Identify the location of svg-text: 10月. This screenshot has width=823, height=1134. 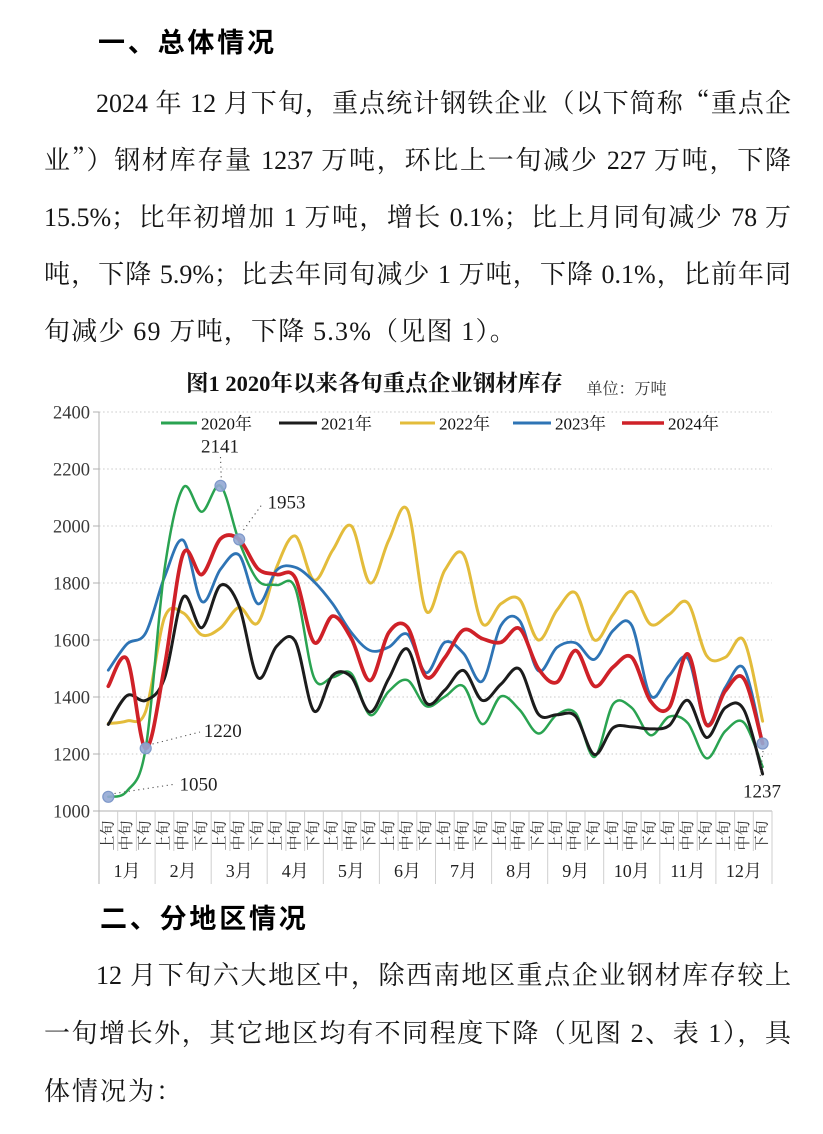
(632, 871).